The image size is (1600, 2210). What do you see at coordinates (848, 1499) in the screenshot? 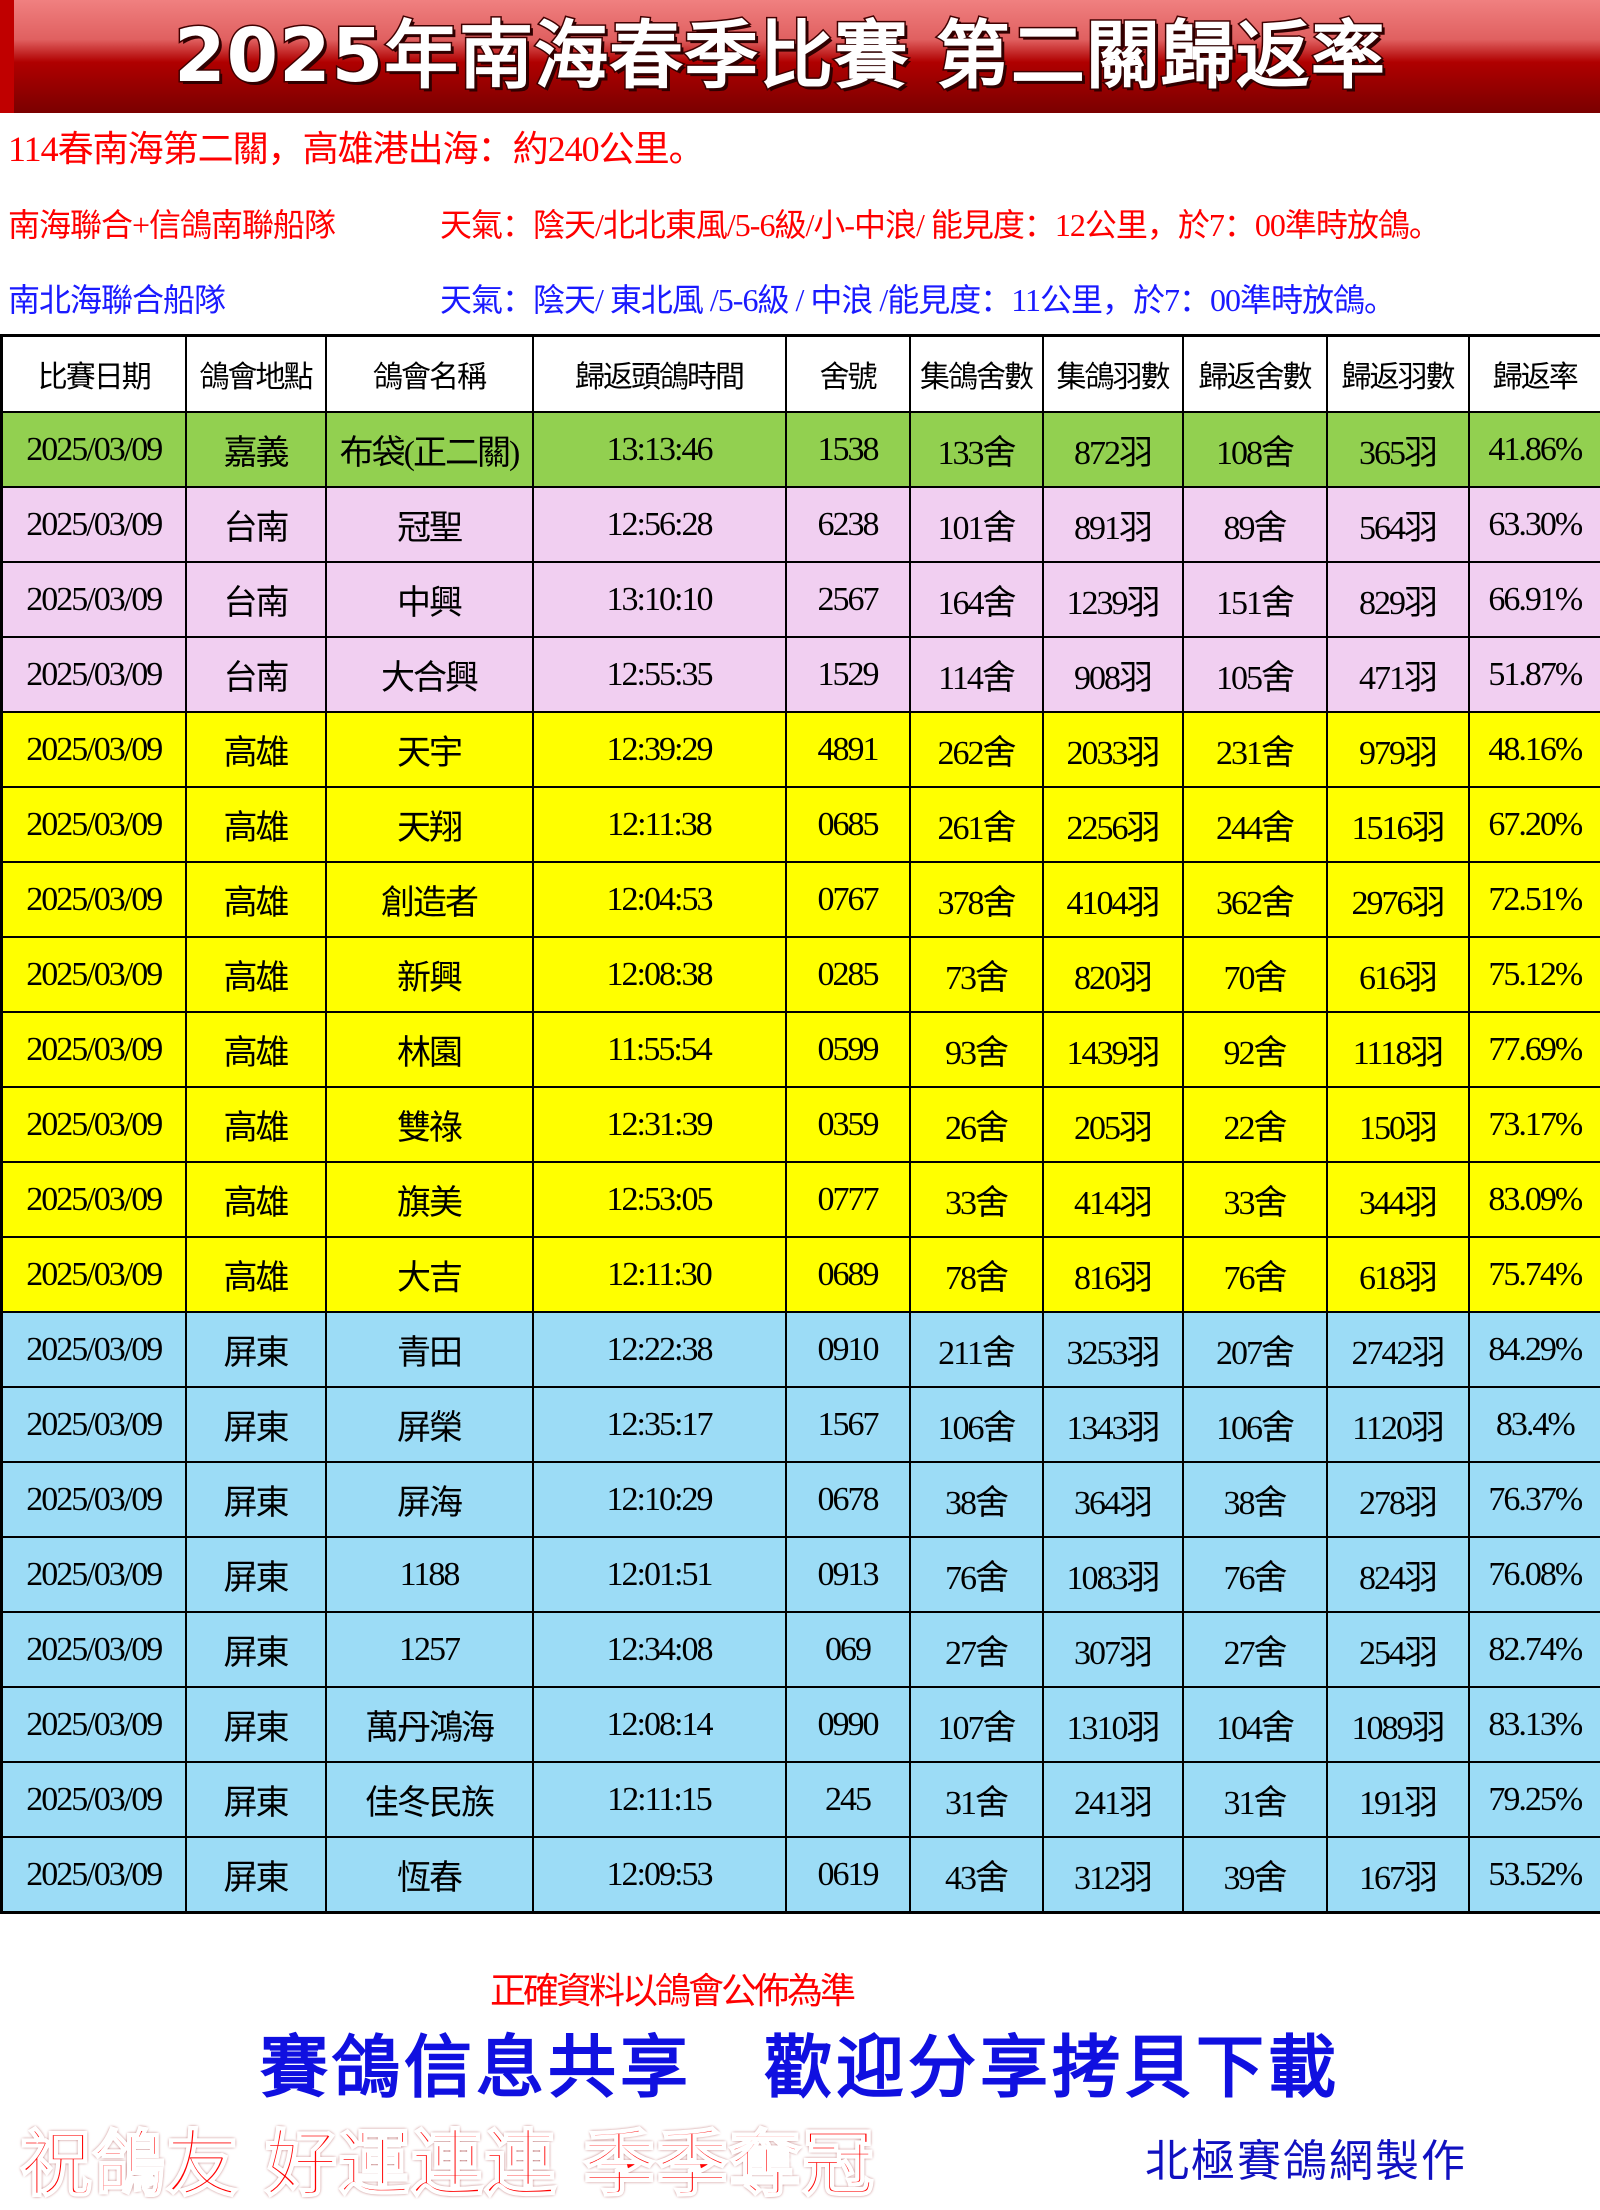
I see `cell-loft-number: 0678` at bounding box center [848, 1499].